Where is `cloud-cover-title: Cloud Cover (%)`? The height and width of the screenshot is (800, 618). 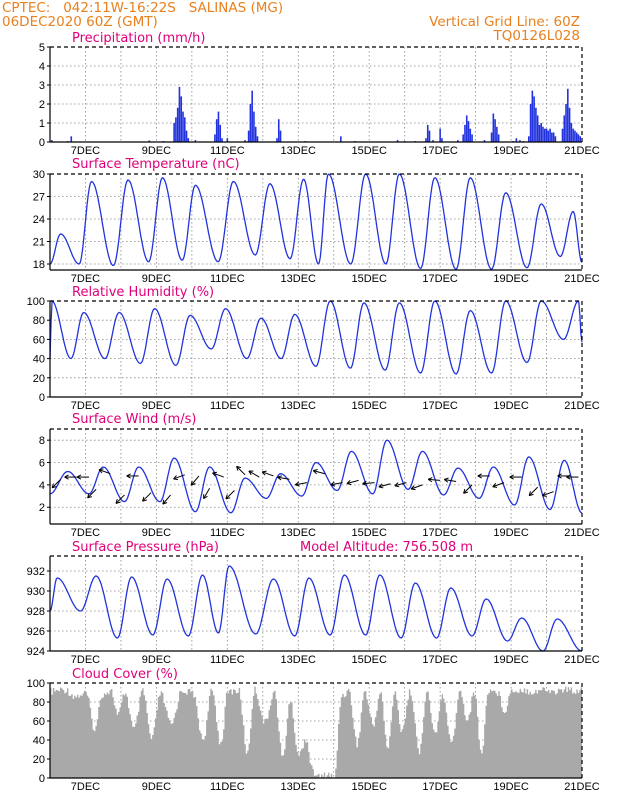
cloud-cover-title: Cloud Cover (%) is located at coordinates (125, 674).